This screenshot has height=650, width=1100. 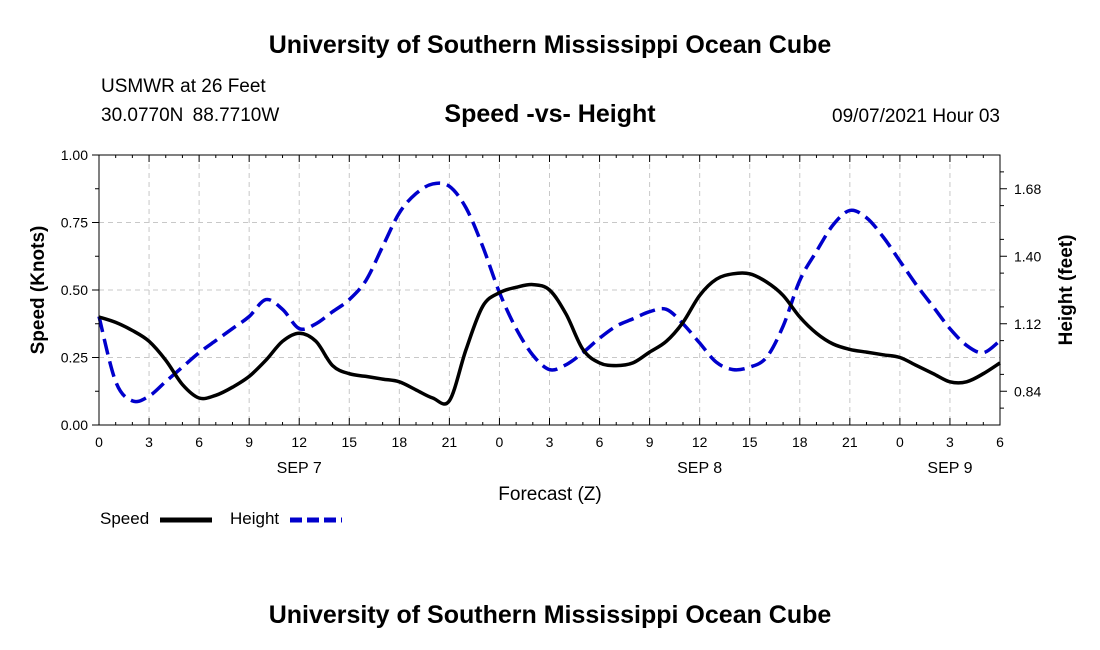 What do you see at coordinates (74, 223) in the screenshot?
I see `y-tick-label: 0.75` at bounding box center [74, 223].